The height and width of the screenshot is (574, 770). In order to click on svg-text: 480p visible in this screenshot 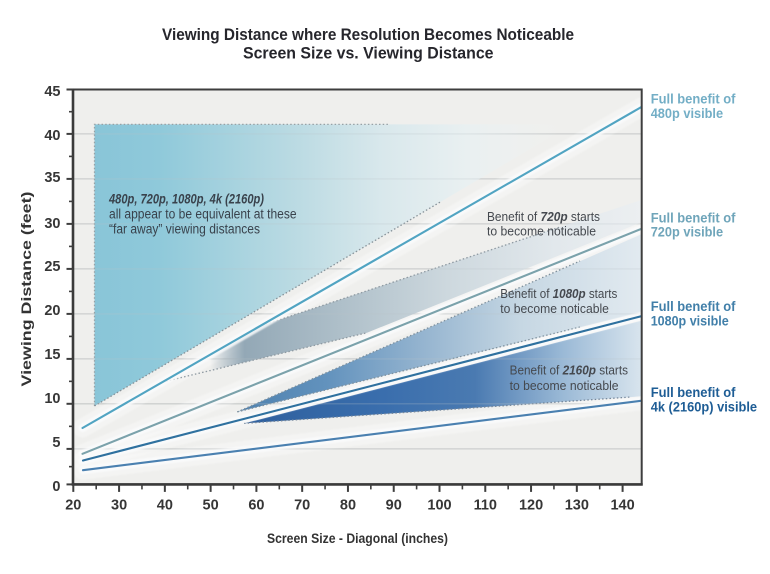, I will do `click(687, 113)`.